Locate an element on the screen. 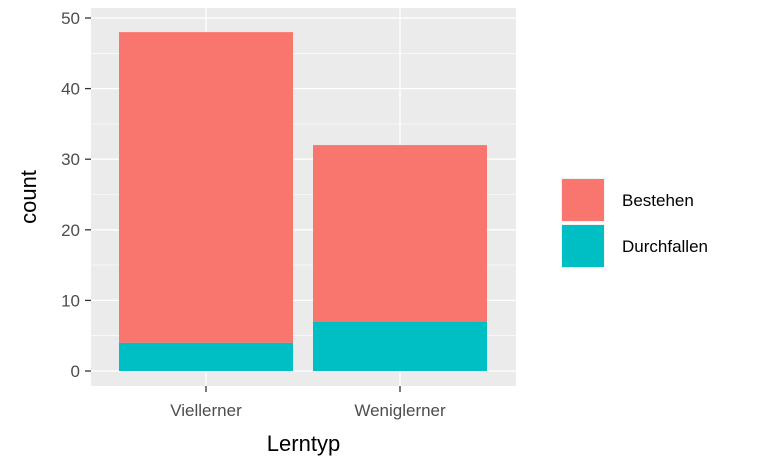 Image resolution: width=768 pixels, height=474 pixels. x-axis: Viellerner Weniglerner is located at coordinates (308, 403).